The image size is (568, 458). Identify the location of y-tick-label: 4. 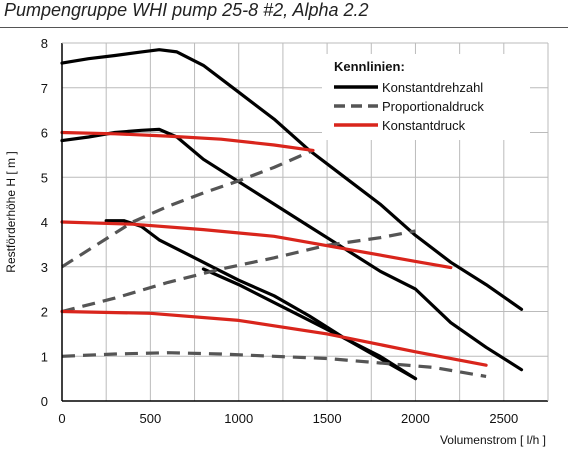
(44, 222).